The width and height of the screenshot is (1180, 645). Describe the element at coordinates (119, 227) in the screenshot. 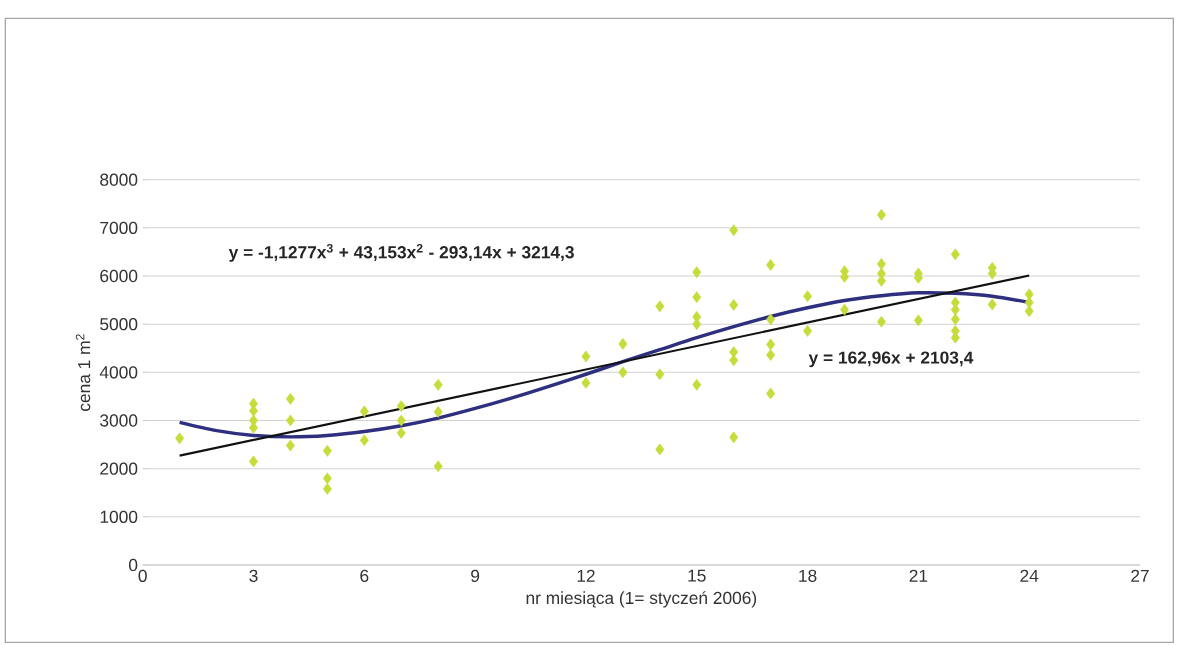

I see `y-tick-label: 7000` at that location.